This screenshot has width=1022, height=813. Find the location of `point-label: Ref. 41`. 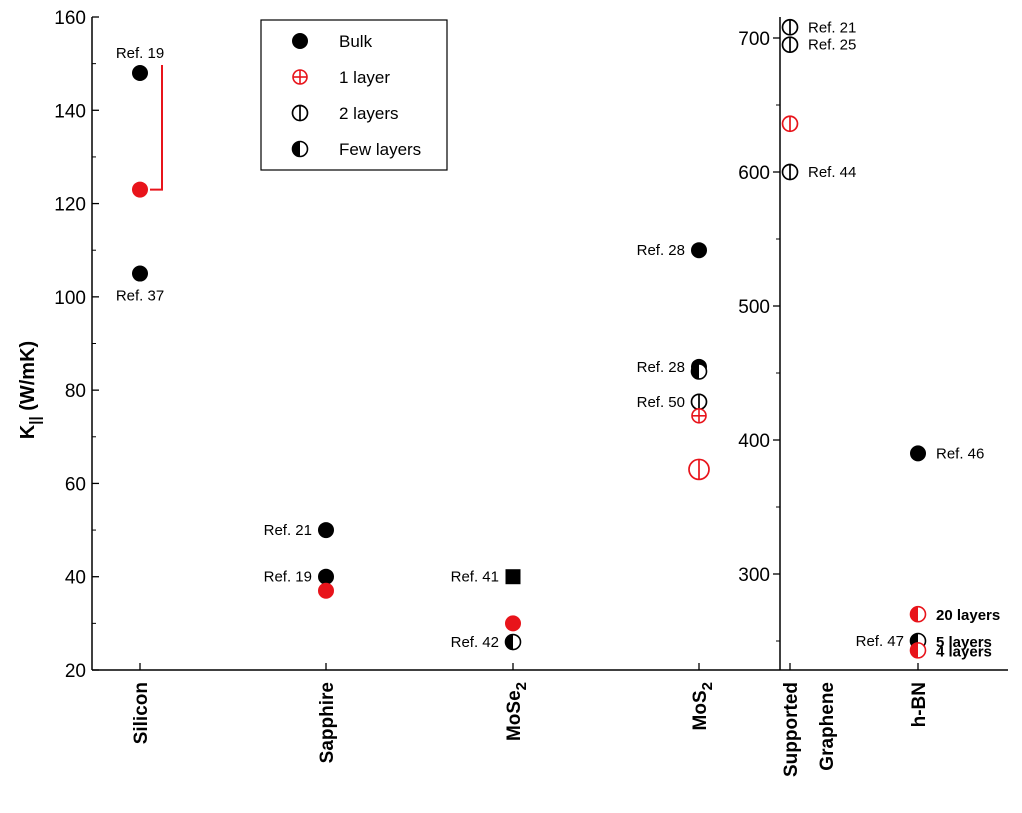

point-label: Ref. 41 is located at coordinates (475, 577).